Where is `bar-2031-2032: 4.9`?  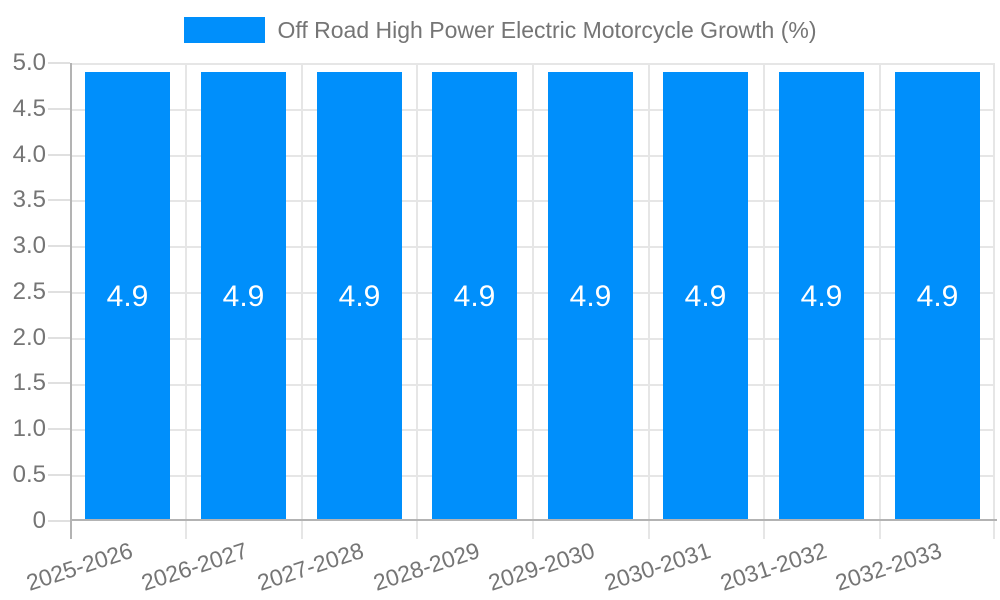 bar-2031-2032: 4.9 is located at coordinates (821, 296).